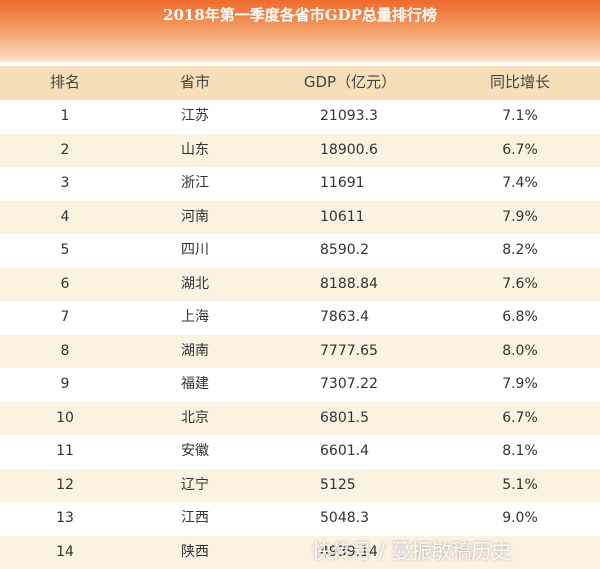  What do you see at coordinates (300, 217) in the screenshot?
I see `table-row: 4 河南 10611 7.9%` at bounding box center [300, 217].